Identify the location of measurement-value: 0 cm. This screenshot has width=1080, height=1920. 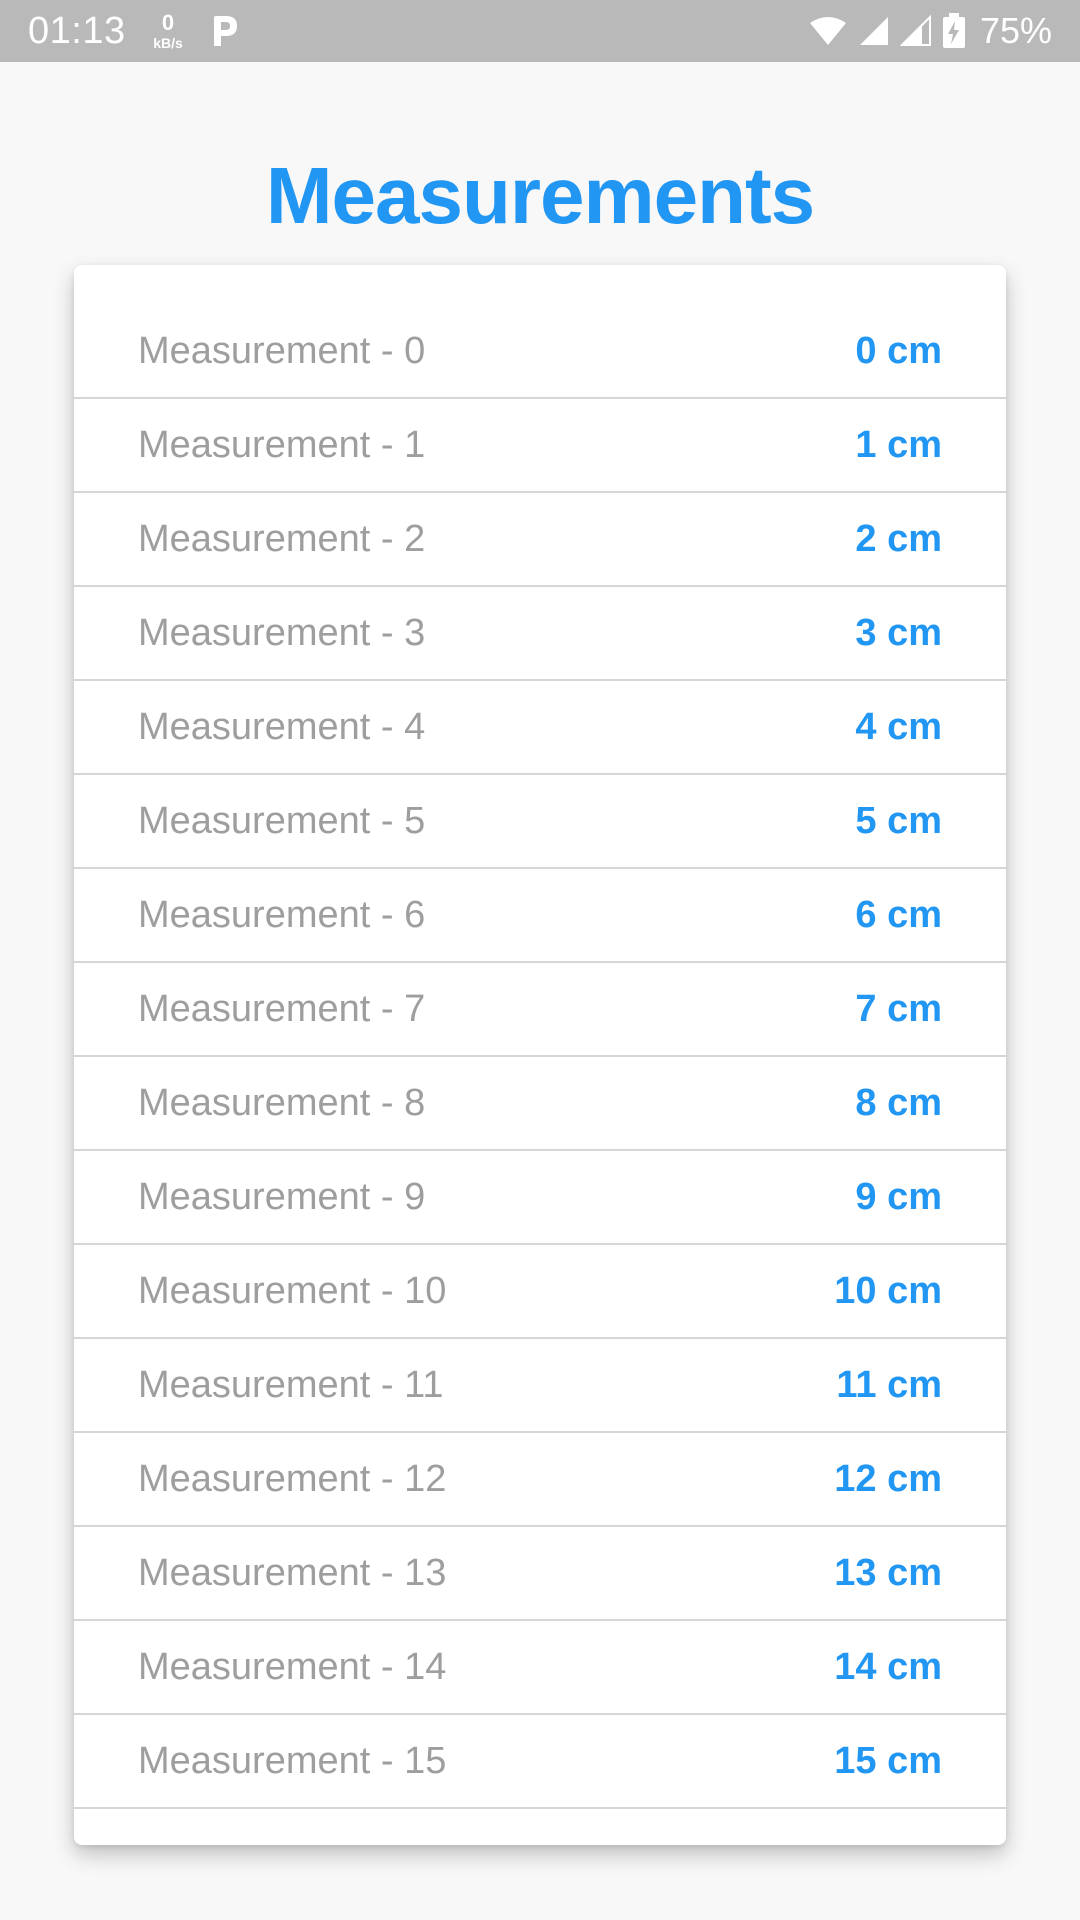
(898, 350).